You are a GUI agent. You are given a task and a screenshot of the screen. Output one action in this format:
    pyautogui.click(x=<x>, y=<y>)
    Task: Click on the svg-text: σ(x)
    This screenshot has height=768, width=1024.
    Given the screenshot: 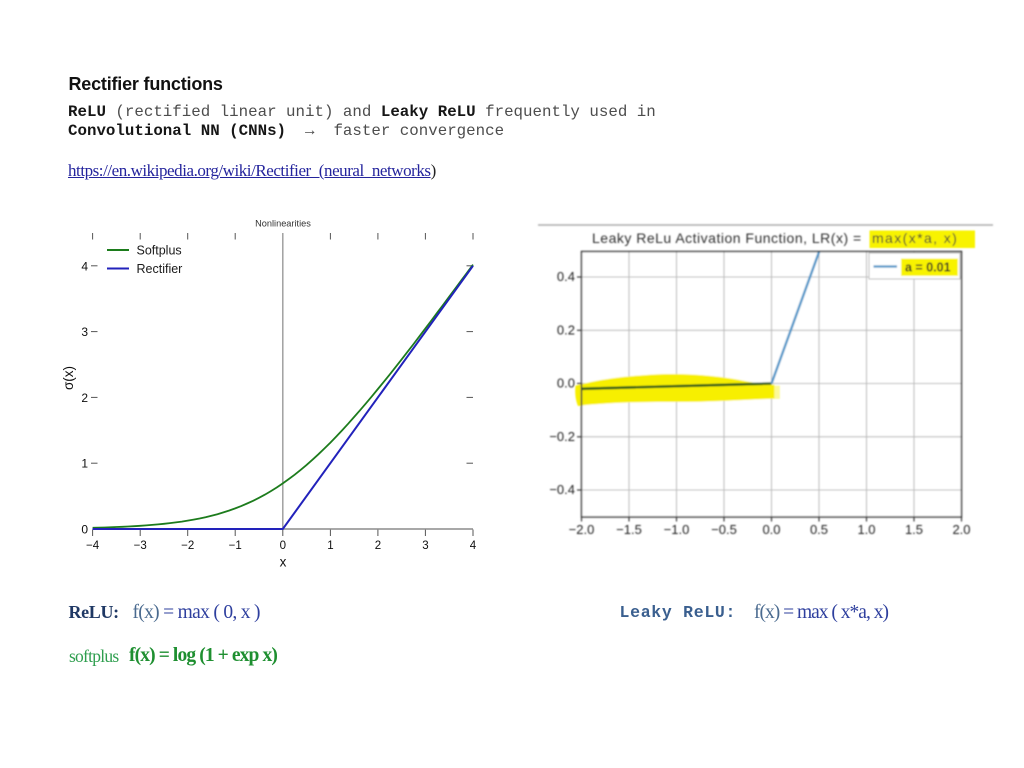 What is the action you would take?
    pyautogui.click(x=68, y=378)
    